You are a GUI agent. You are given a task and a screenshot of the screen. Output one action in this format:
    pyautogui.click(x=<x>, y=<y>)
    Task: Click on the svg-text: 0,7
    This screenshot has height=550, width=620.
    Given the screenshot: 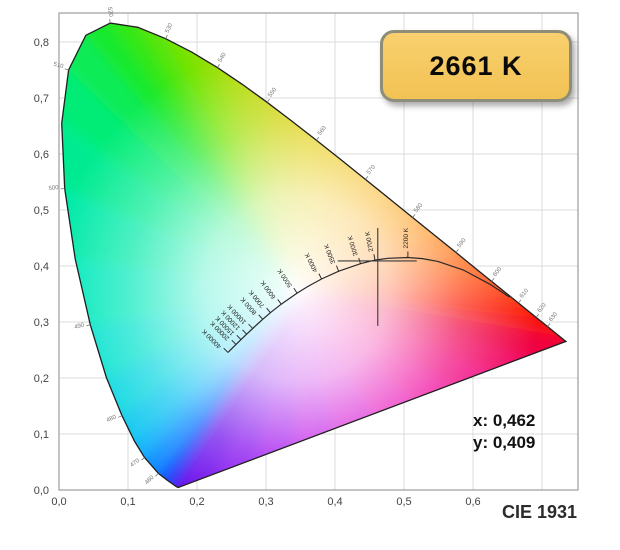 What is the action you would take?
    pyautogui.click(x=41, y=99)
    